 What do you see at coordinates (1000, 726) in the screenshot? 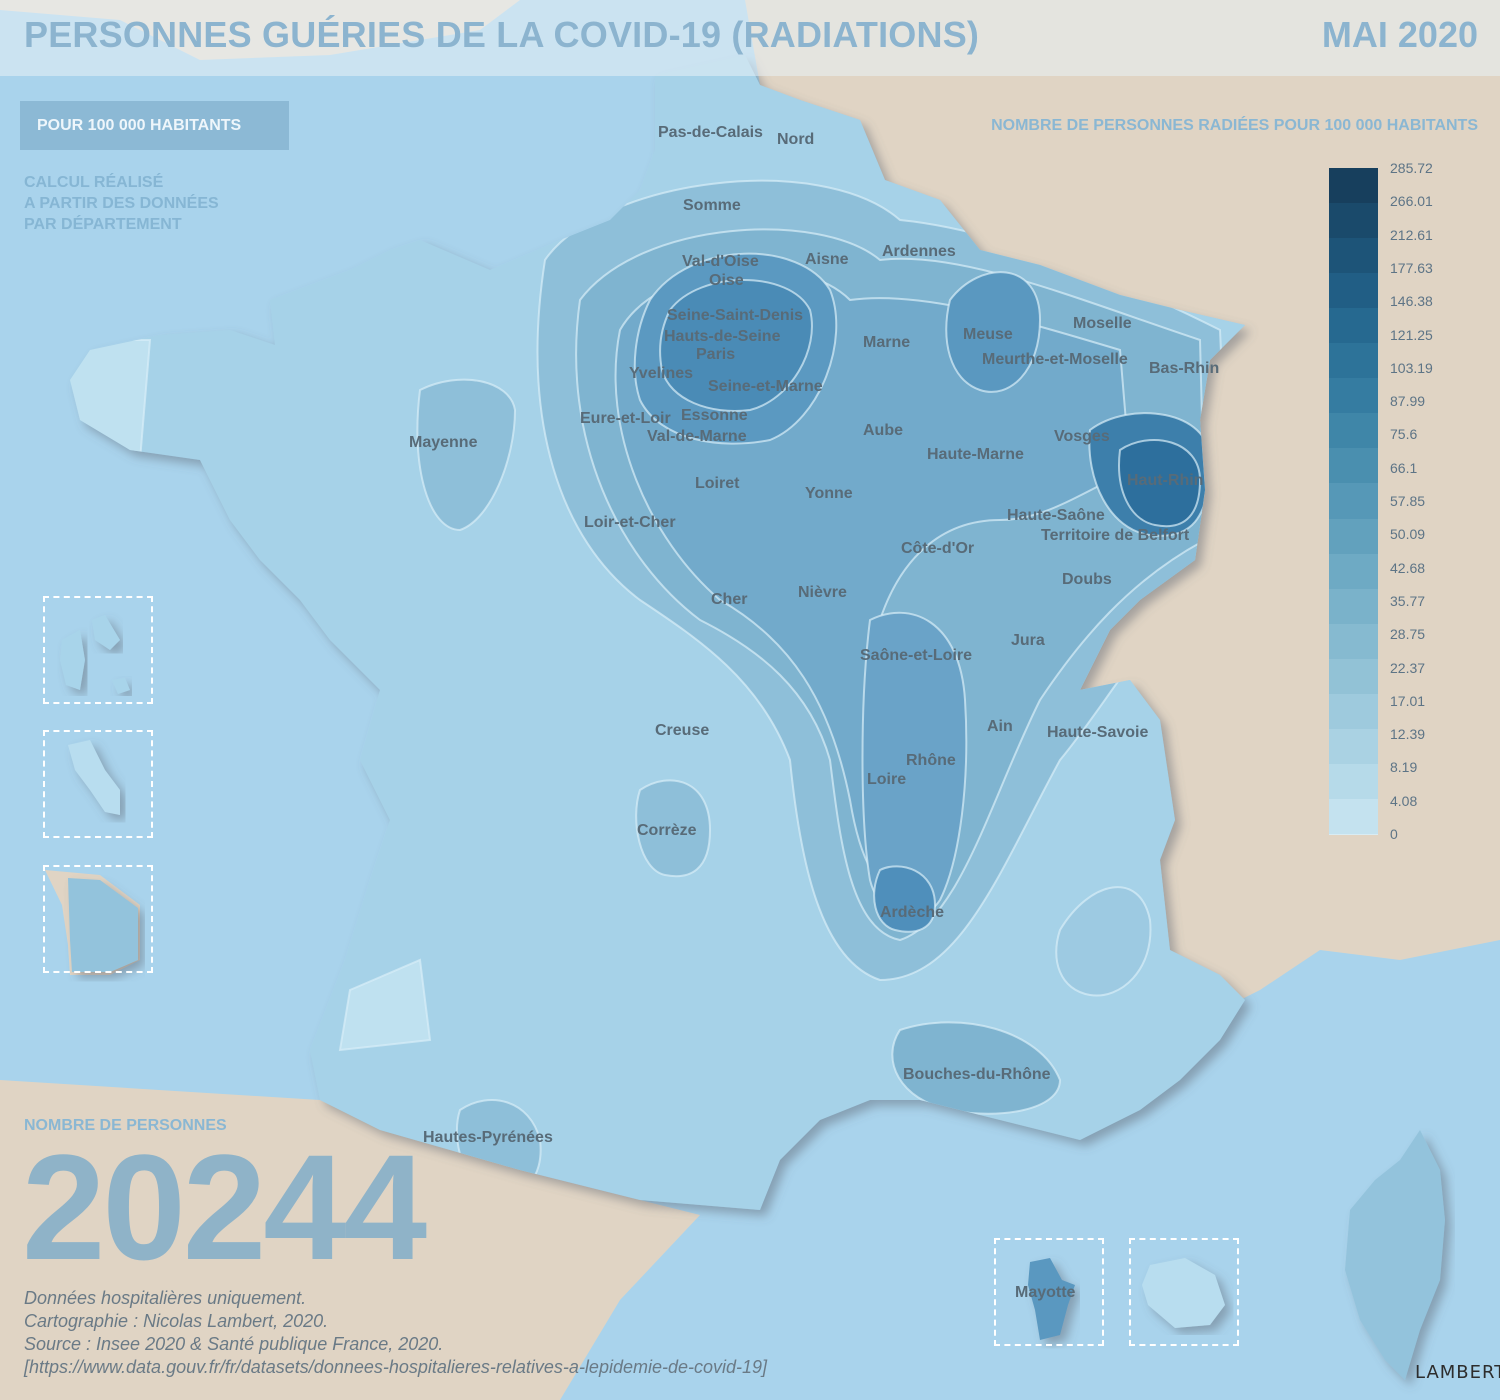
I see `department-label: Ain` at bounding box center [1000, 726].